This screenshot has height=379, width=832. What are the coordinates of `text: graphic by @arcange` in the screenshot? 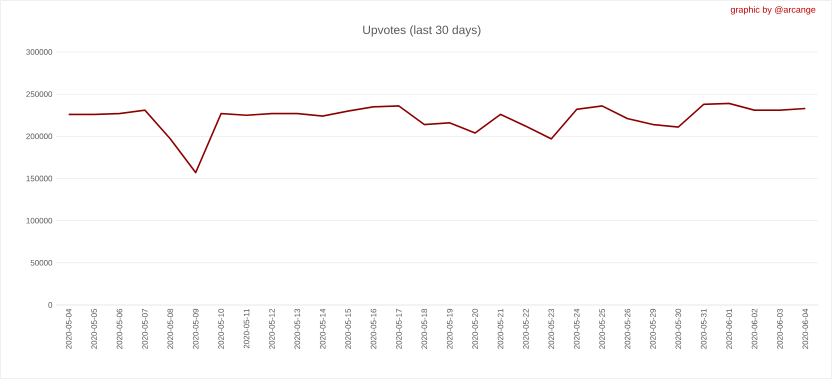 It's located at (773, 10).